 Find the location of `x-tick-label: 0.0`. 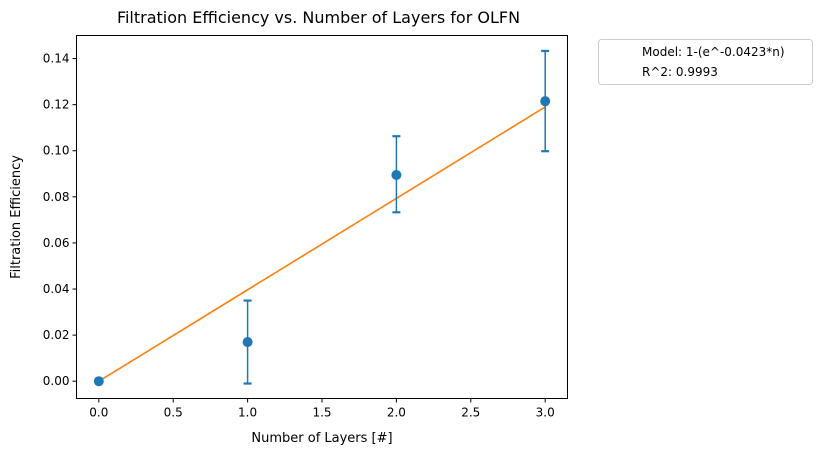

x-tick-label: 0.0 is located at coordinates (98, 413).